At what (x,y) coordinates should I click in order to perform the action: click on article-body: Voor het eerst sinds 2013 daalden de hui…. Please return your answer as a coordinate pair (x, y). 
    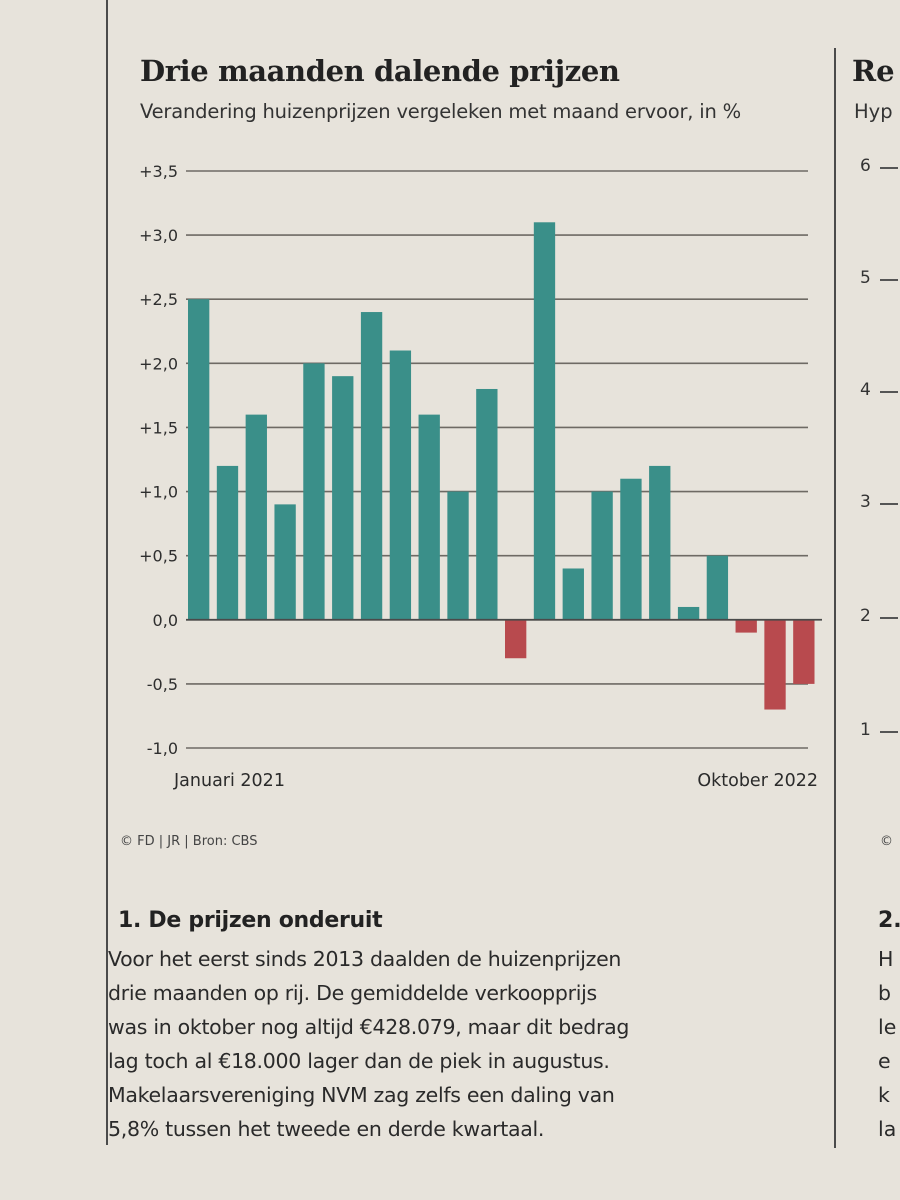
    Looking at the image, I should click on (458, 1044).